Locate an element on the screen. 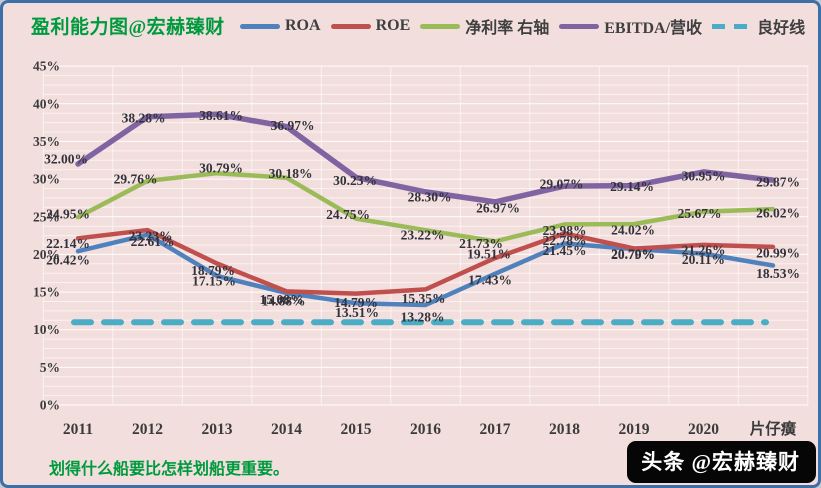 Image resolution: width=821 pixels, height=488 pixels. data-label: 29.14% is located at coordinates (632, 186).